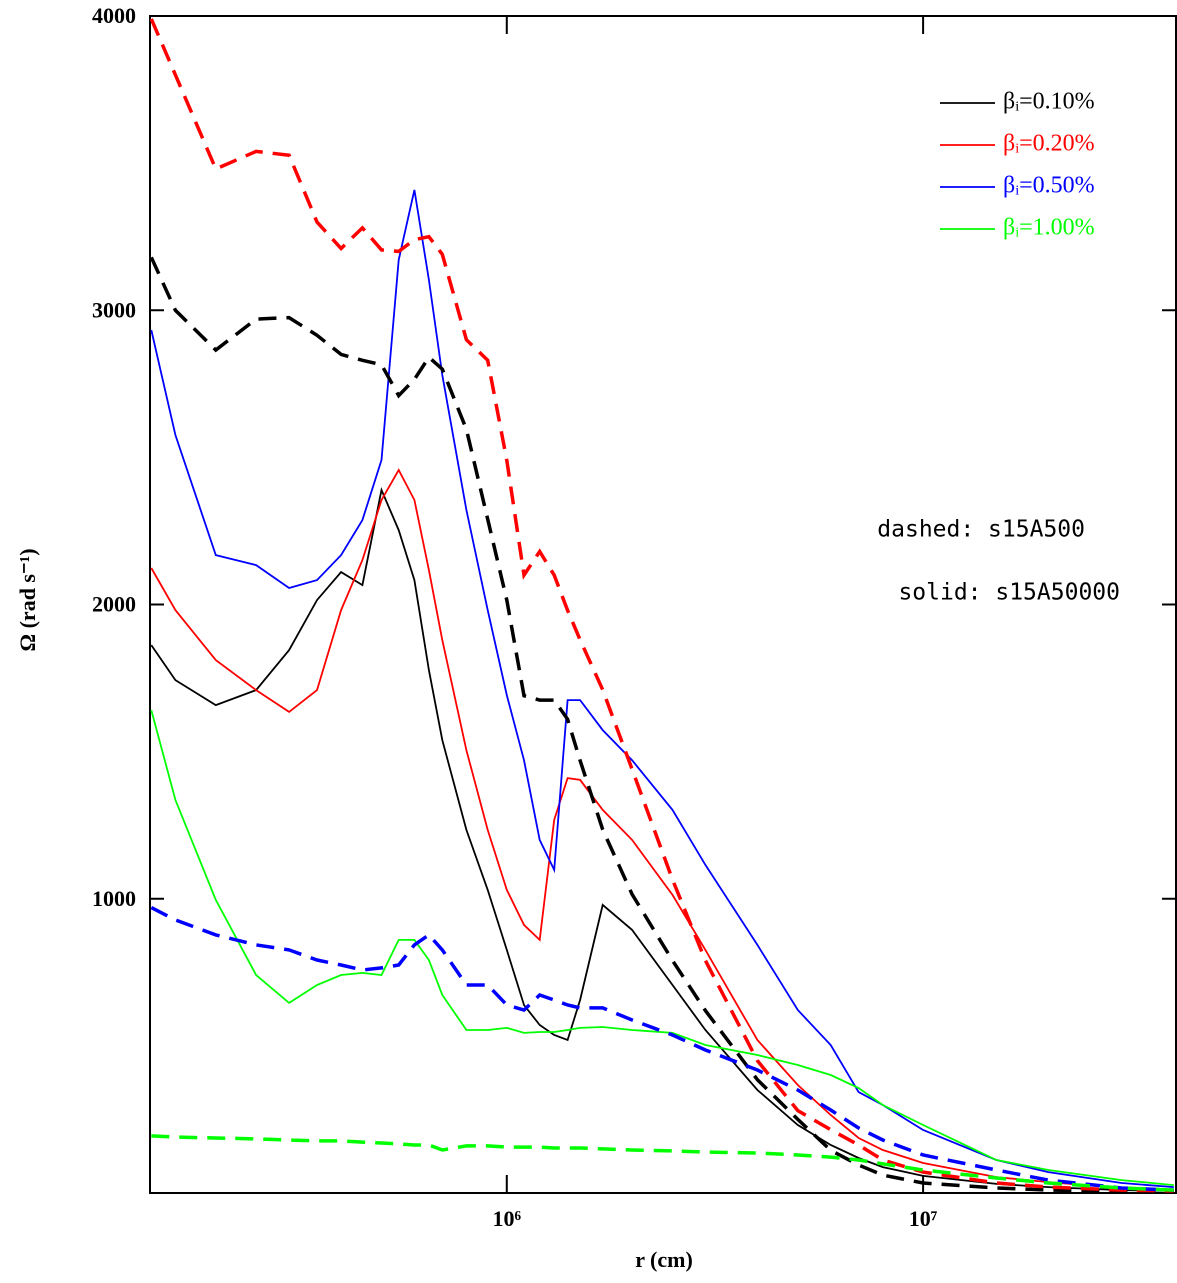  Describe the element at coordinates (664, 1259) in the screenshot. I see `x-axis-label: r (cm)` at that location.